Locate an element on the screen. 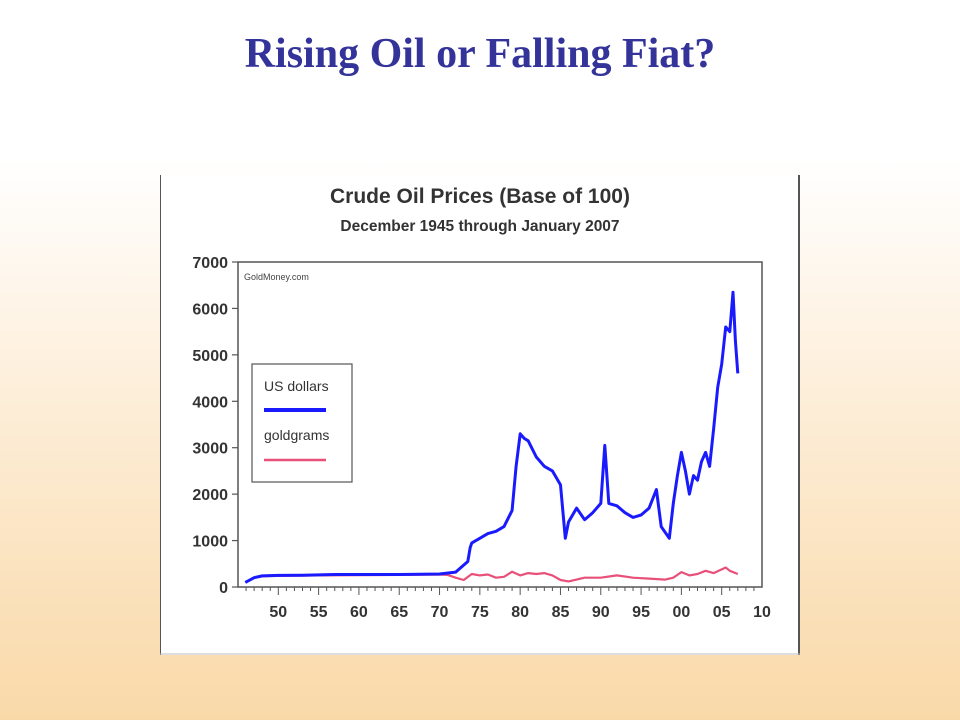  x-tick-label: 95 is located at coordinates (641, 612).